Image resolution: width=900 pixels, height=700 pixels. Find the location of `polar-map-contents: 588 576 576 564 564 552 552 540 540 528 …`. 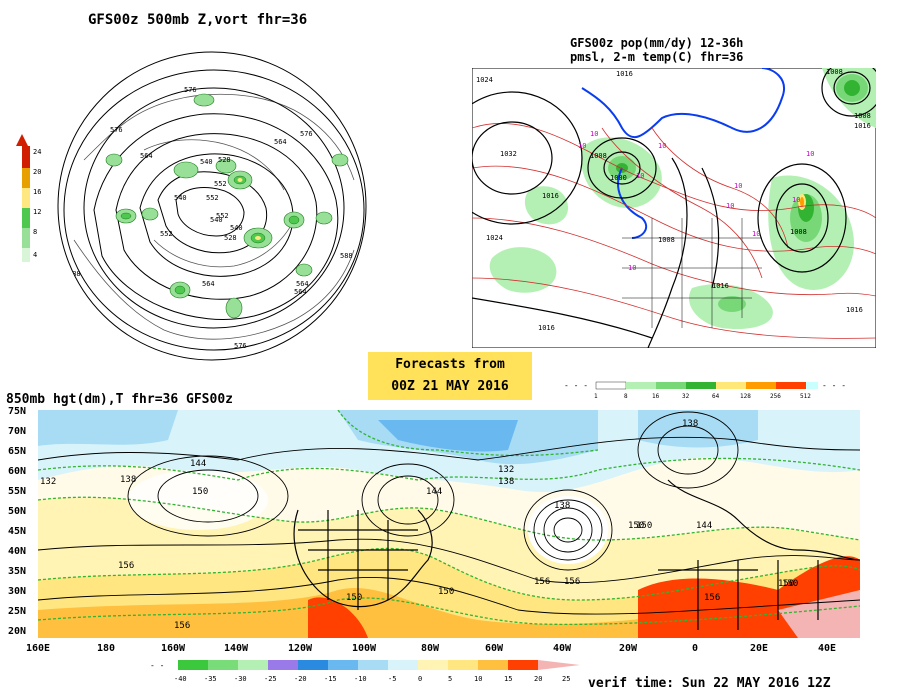

polar-map-contents: 588 576 576 564 564 552 552 540 540 528 … is located at coordinates (214, 199).